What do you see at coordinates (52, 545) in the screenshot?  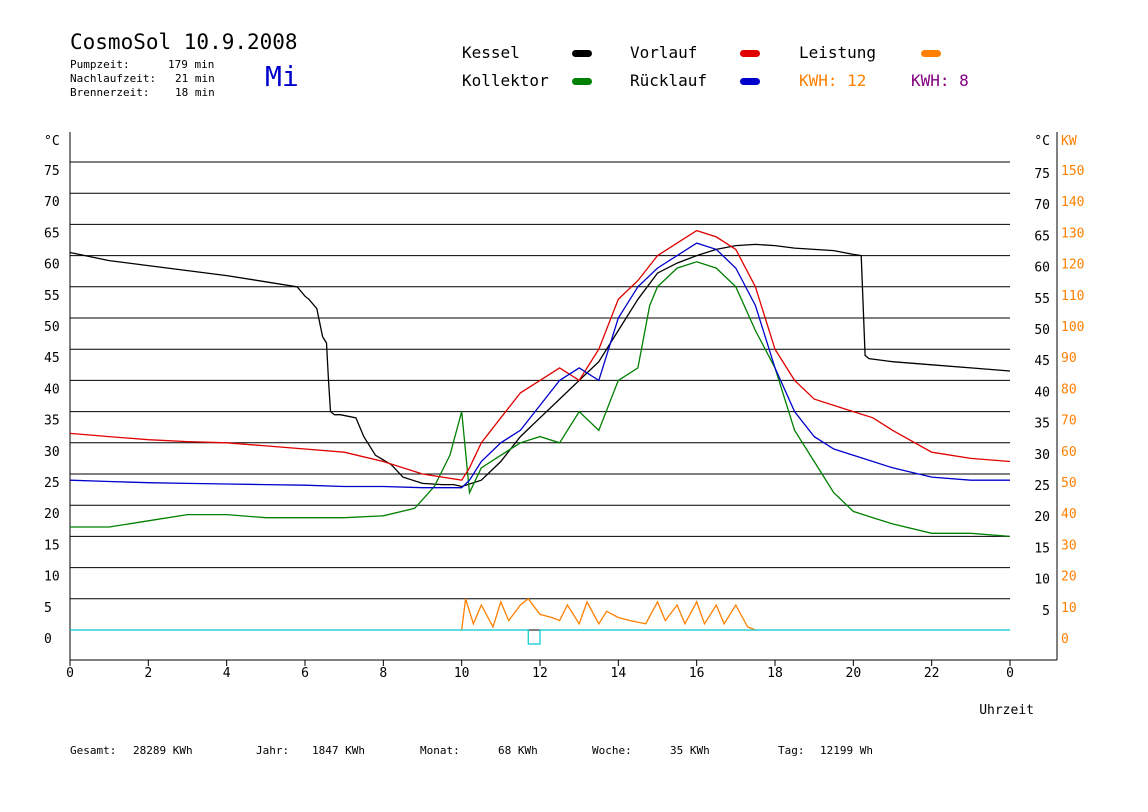 I see `y-tick-label-left: 15` at bounding box center [52, 545].